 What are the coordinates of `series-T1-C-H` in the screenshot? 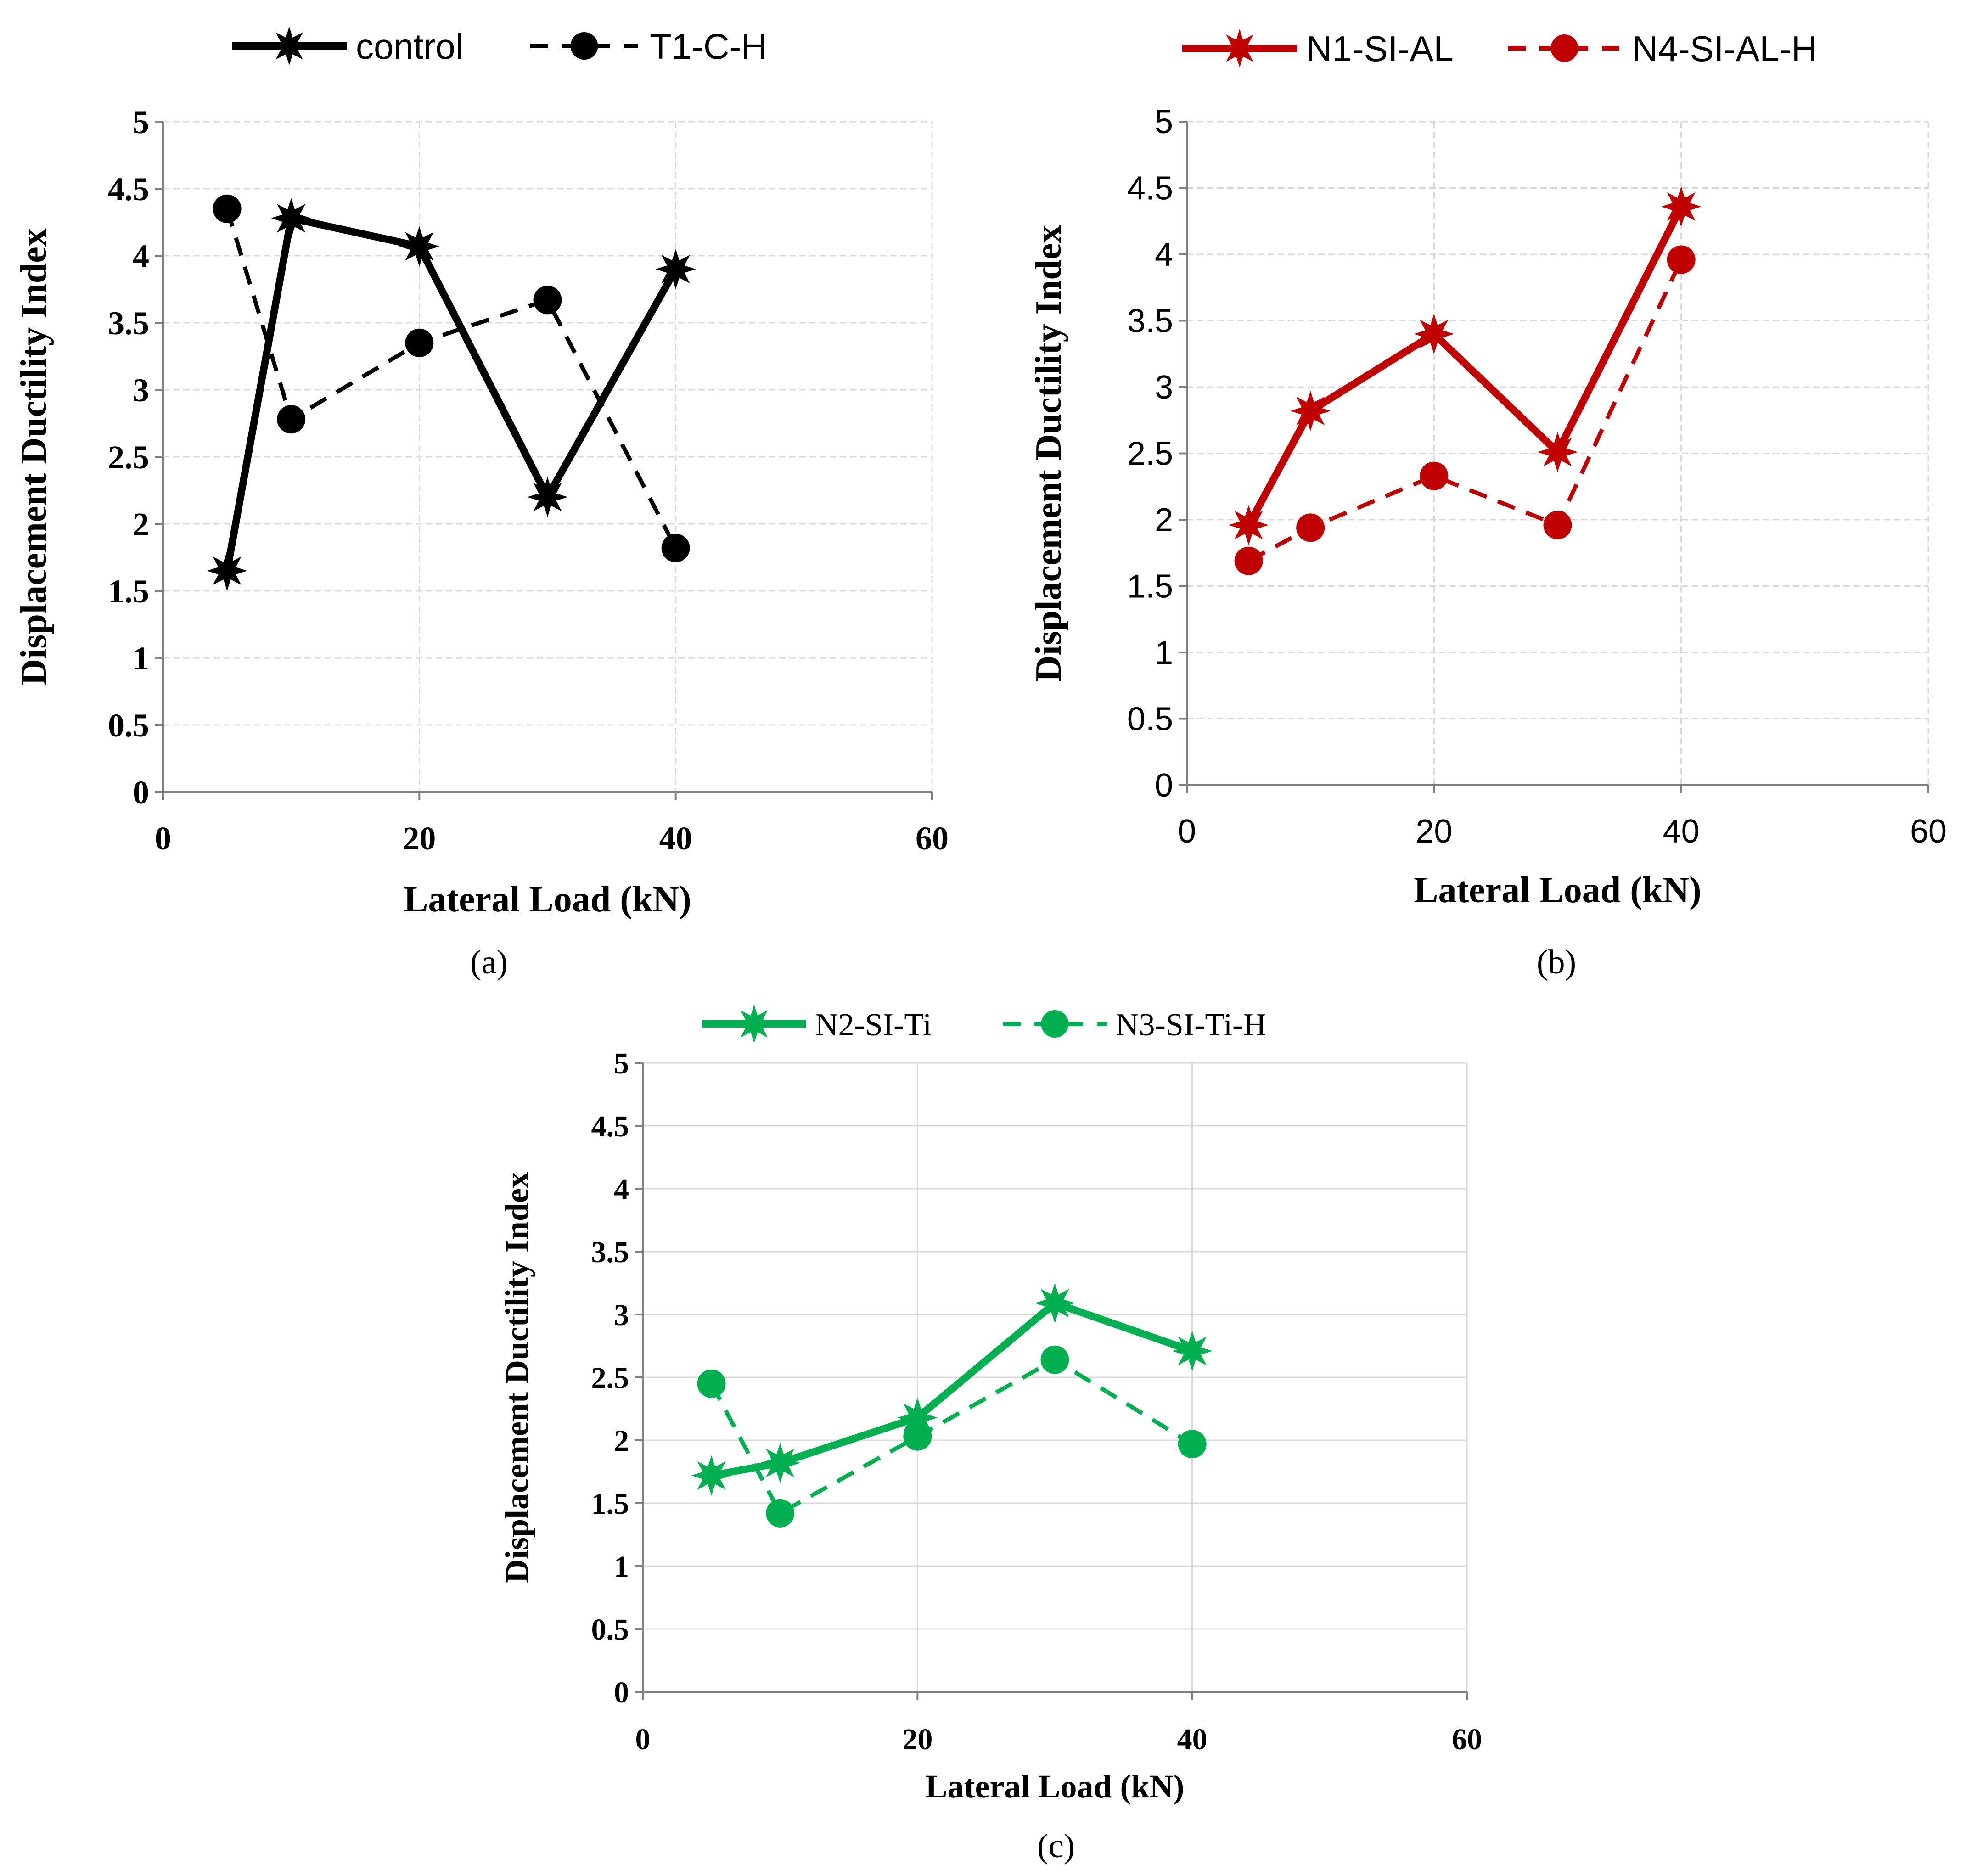 It's located at (451, 378).